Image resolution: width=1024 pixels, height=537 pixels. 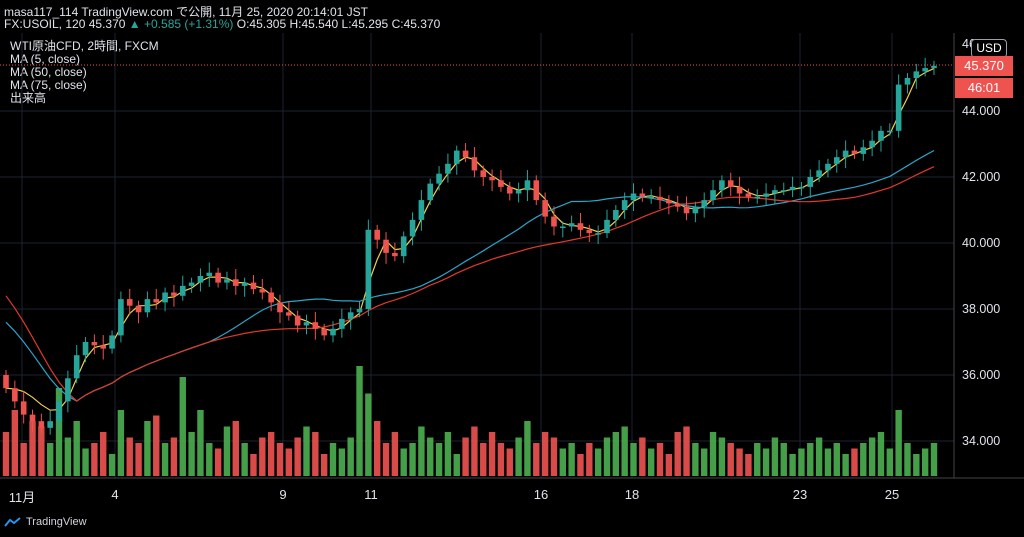 What do you see at coordinates (45, 522) in the screenshot?
I see `brand: TradingView` at bounding box center [45, 522].